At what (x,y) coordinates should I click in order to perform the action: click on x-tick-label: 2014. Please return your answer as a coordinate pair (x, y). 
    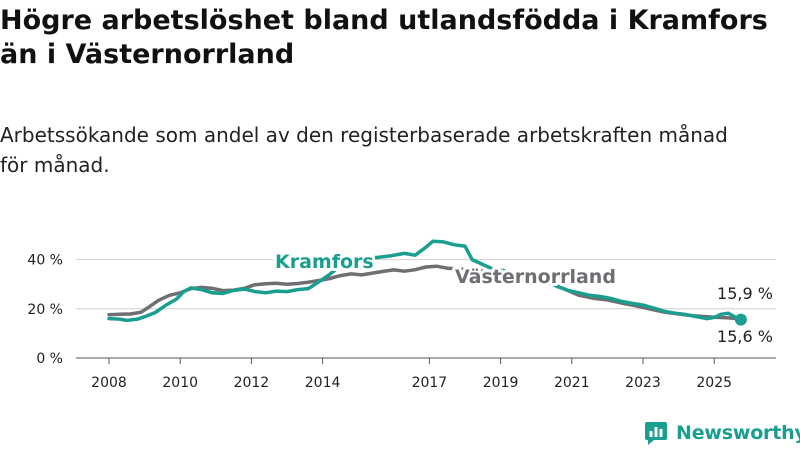
    Looking at the image, I should click on (323, 383).